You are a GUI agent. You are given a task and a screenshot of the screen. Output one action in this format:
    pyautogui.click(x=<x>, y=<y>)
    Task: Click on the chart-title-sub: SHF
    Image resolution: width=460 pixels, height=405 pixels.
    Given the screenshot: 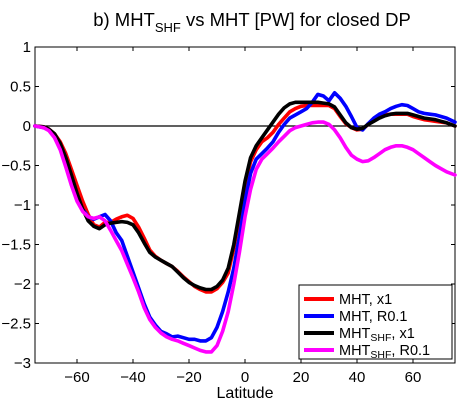 What is the action you would take?
    pyautogui.click(x=168, y=27)
    